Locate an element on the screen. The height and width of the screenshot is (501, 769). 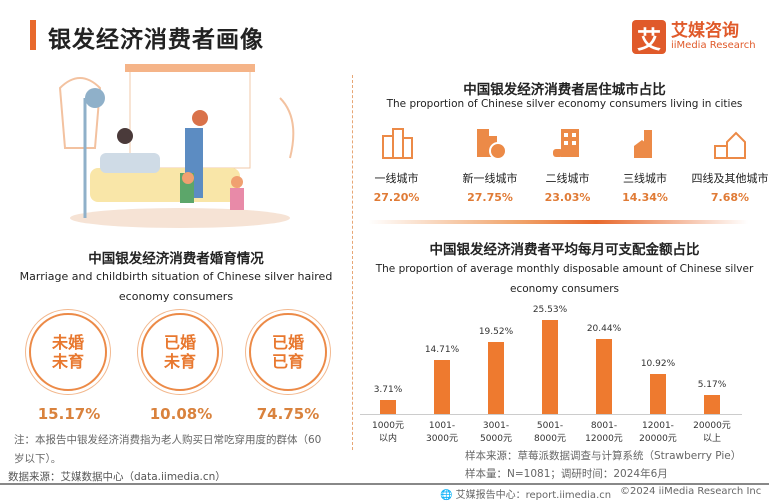
category-label: 20000元 以上 is located at coordinates (712, 433).